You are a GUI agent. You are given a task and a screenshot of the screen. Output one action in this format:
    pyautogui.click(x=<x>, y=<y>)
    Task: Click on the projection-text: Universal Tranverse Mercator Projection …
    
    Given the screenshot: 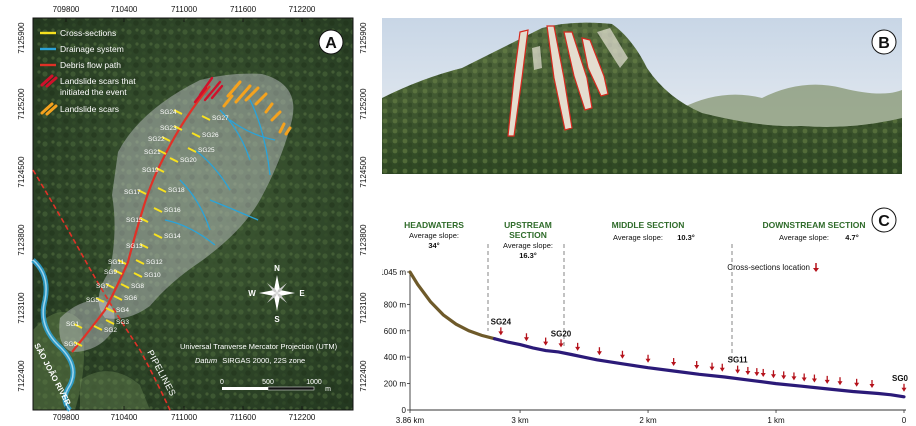 What is the action you would take?
    pyautogui.click(x=259, y=346)
    